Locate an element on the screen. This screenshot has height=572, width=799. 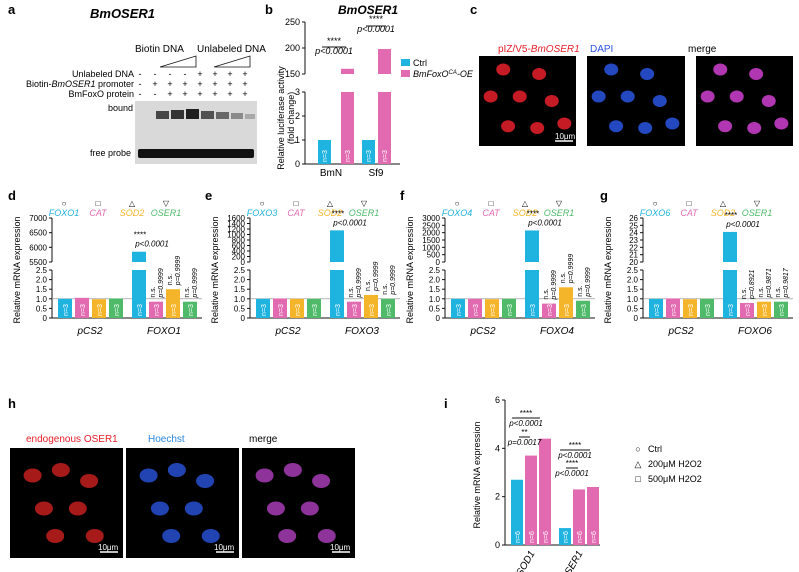
free-probe-label: free probe is located at coordinates (110, 153).